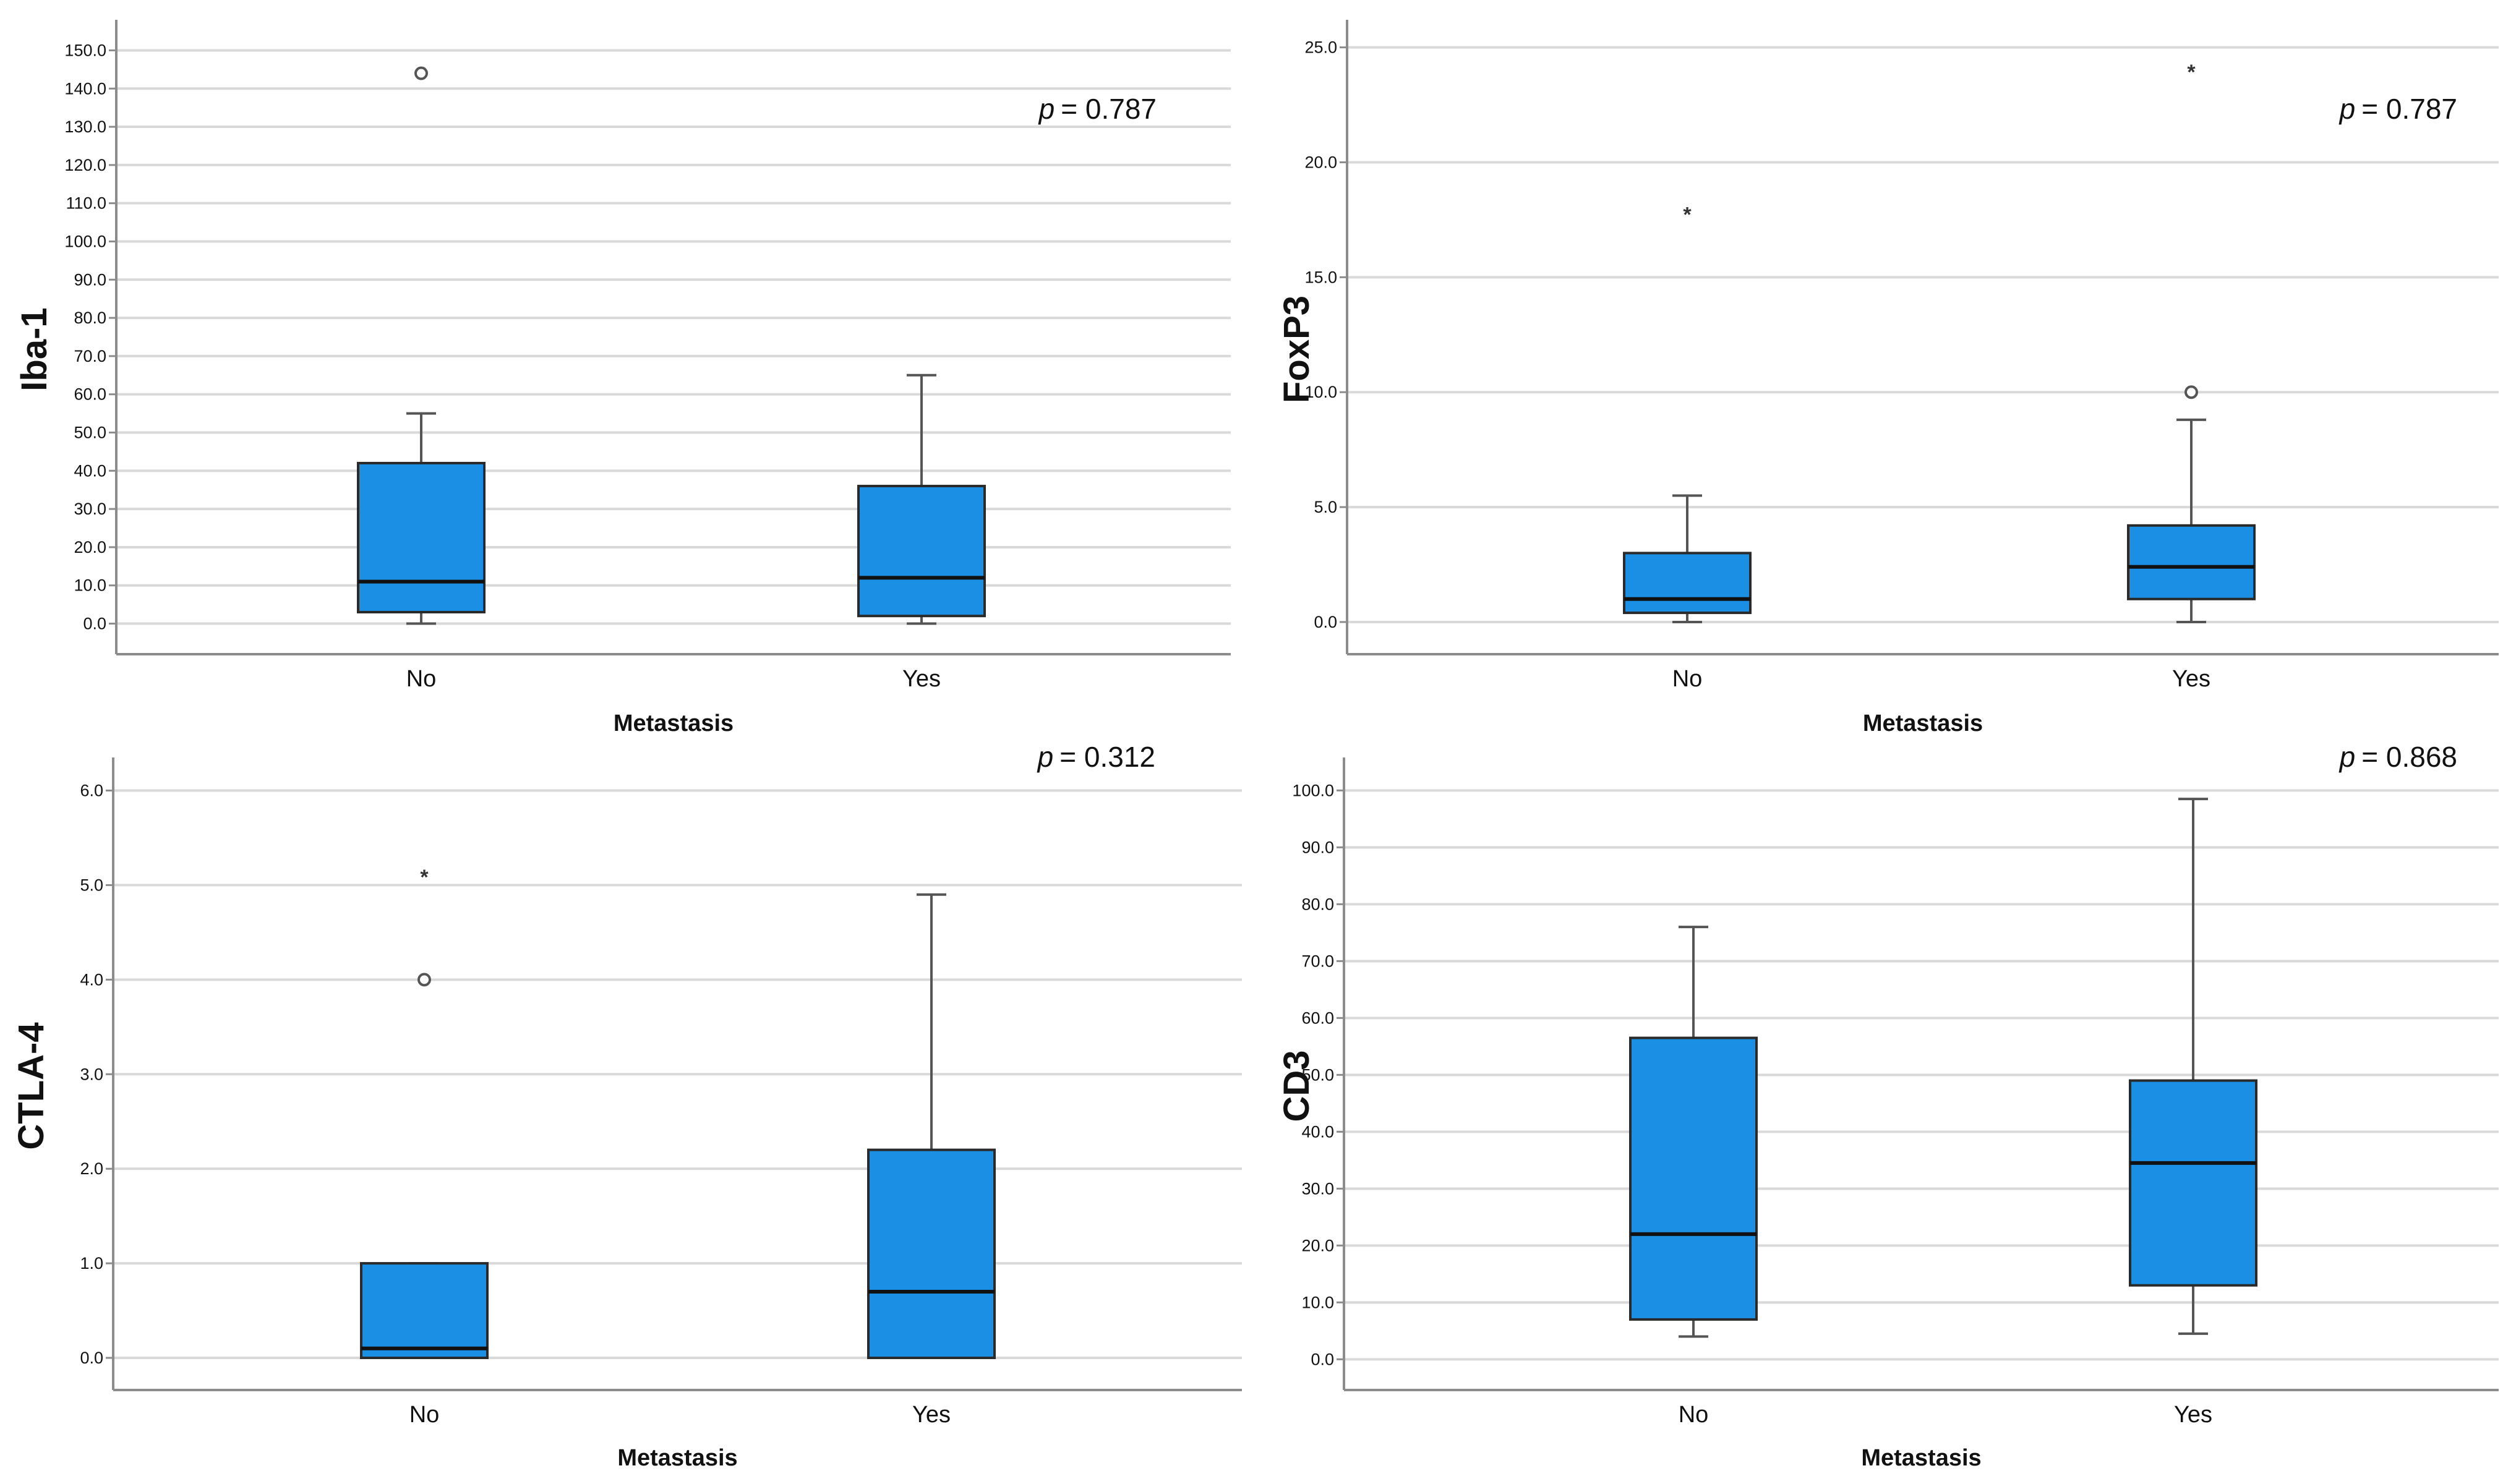  I want to click on y-tick-label: 15.0, so click(1320, 277).